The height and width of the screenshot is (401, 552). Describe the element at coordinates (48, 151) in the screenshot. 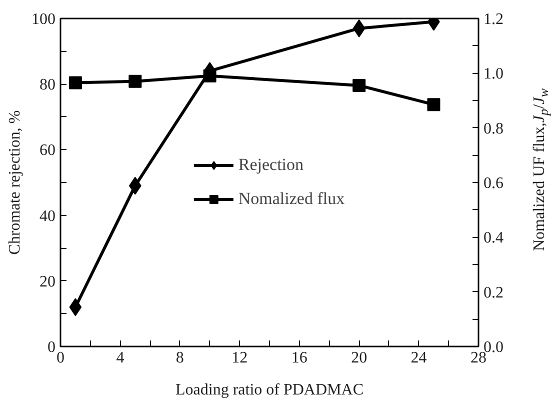

I see `y-tick-label: 60` at that location.